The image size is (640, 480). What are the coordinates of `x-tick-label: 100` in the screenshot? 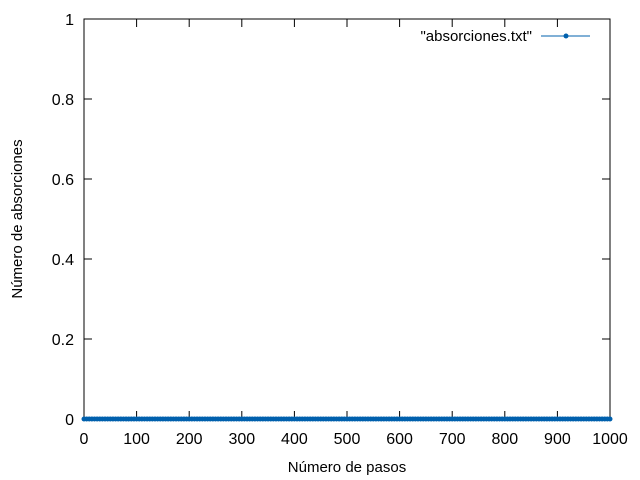 It's located at (136, 439).